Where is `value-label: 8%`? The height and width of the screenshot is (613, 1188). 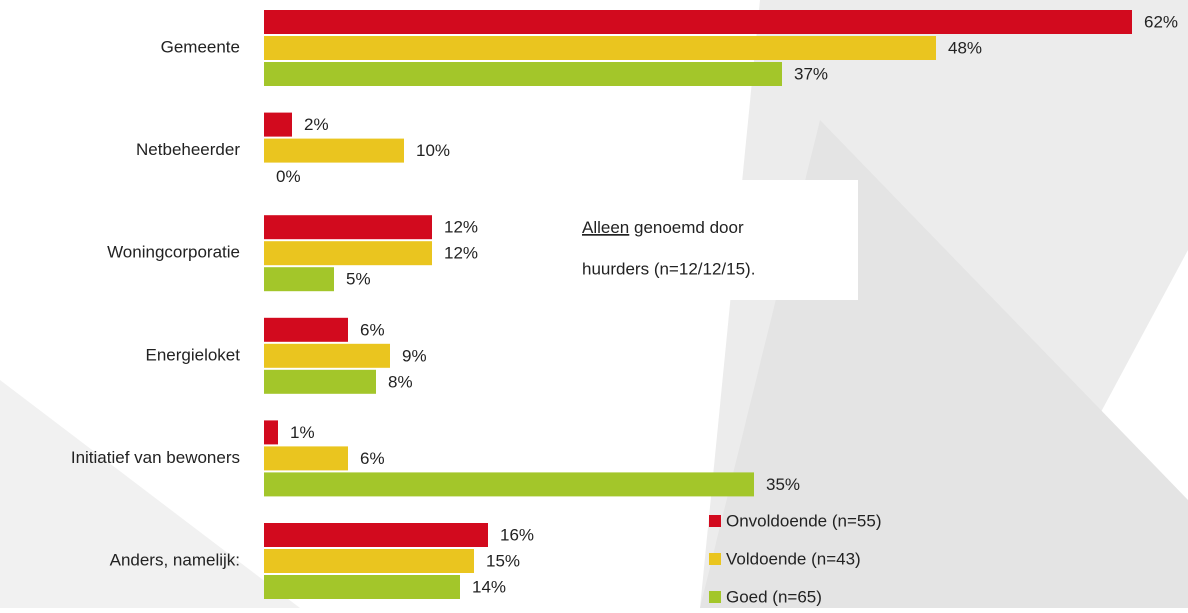
value-label: 8% is located at coordinates (400, 381).